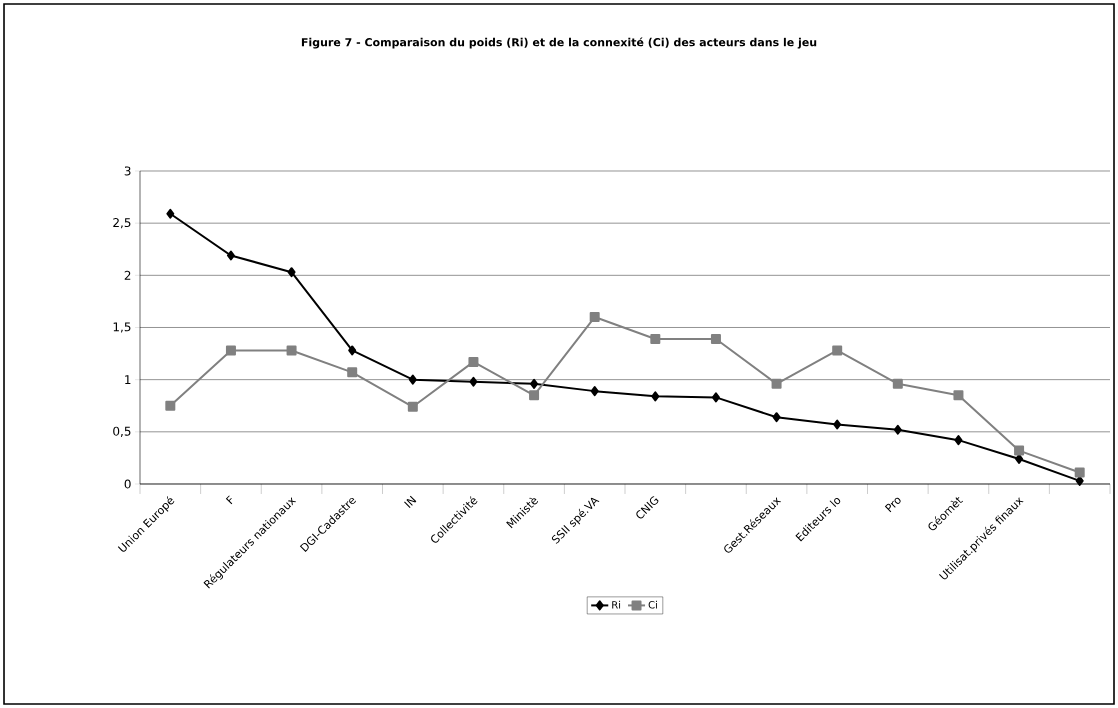 This screenshot has height=708, width=1118. Describe the element at coordinates (127, 275) in the screenshot. I see `y-tick-label: 2` at that location.